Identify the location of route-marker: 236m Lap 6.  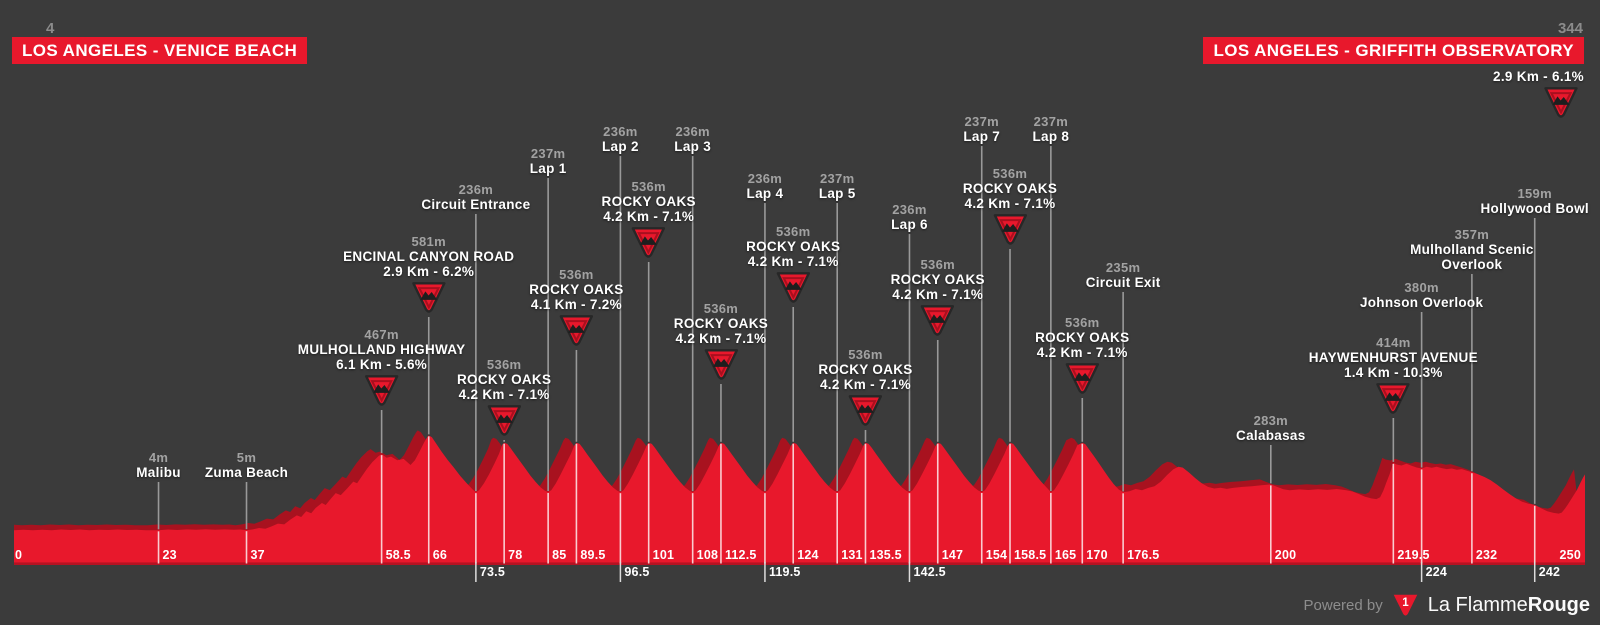
(909, 217).